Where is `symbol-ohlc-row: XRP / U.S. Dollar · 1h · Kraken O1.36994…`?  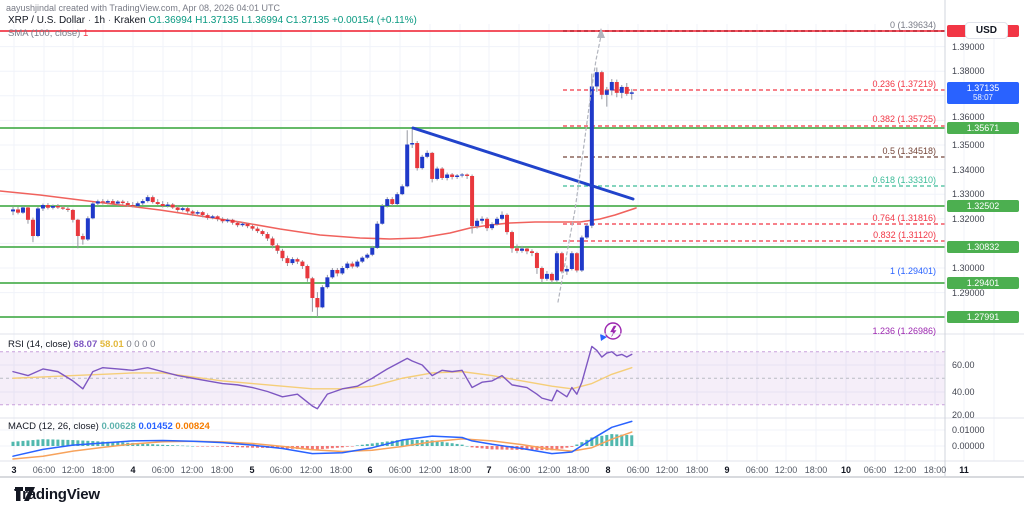 symbol-ohlc-row: XRP / U.S. Dollar · 1h · Kraken O1.36994… is located at coordinates (212, 20).